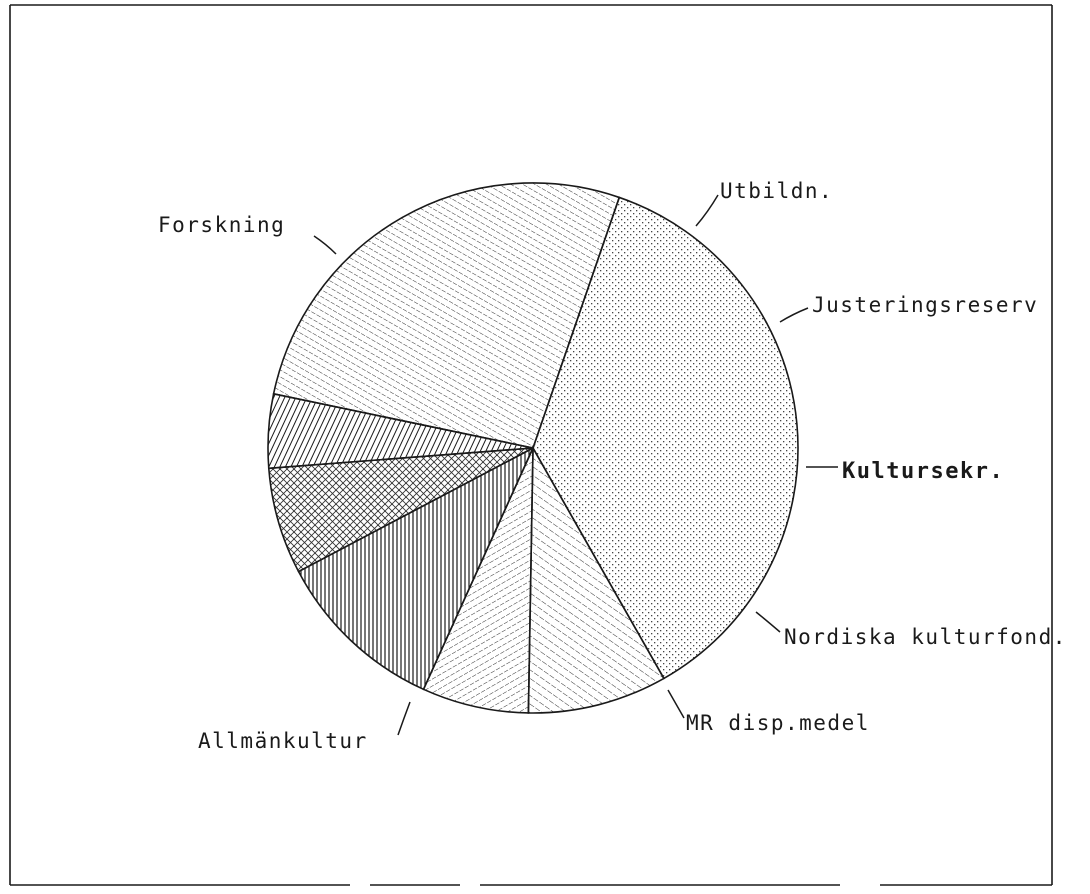  I want to click on pie-slice-utbildn, so click(596, 579).